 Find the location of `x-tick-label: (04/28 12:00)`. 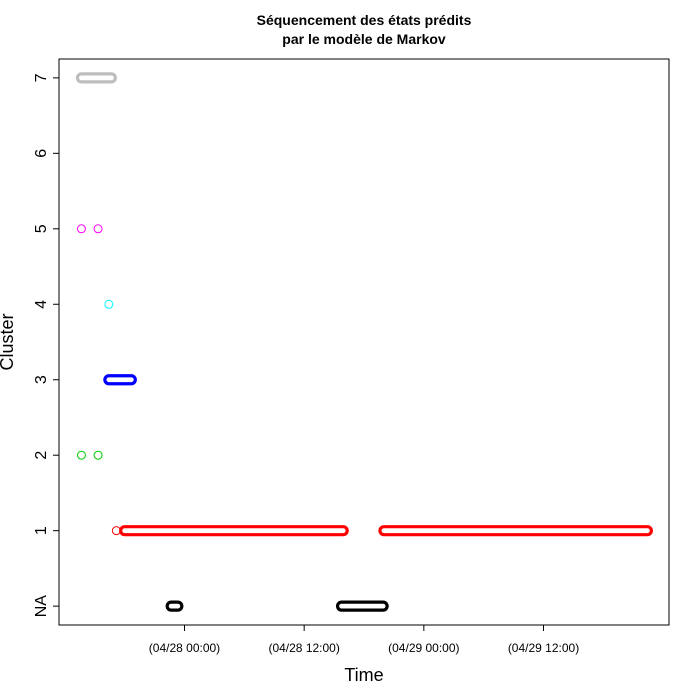

x-tick-label: (04/28 12:00) is located at coordinates (303, 648).